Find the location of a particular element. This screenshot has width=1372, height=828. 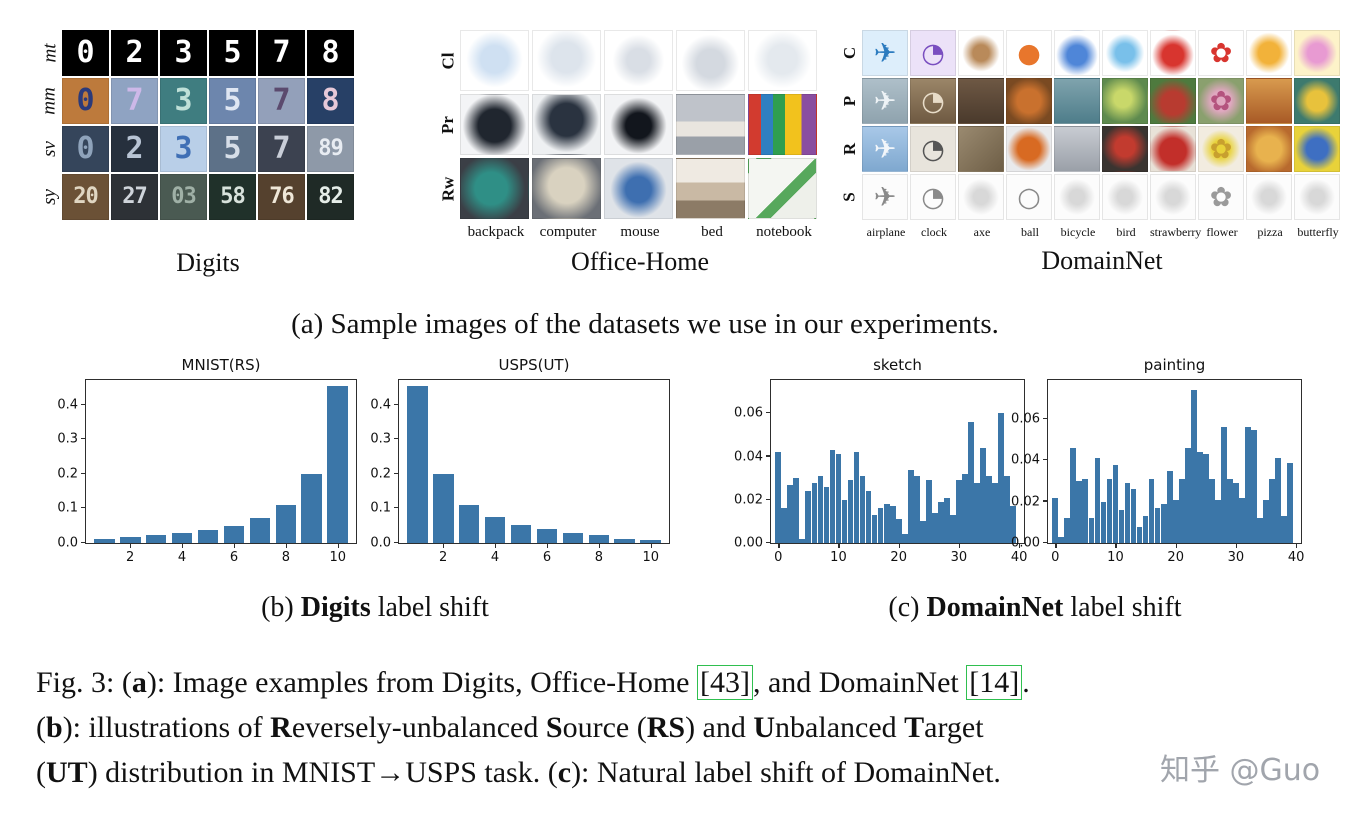

digit-image: 7 is located at coordinates (134, 101).